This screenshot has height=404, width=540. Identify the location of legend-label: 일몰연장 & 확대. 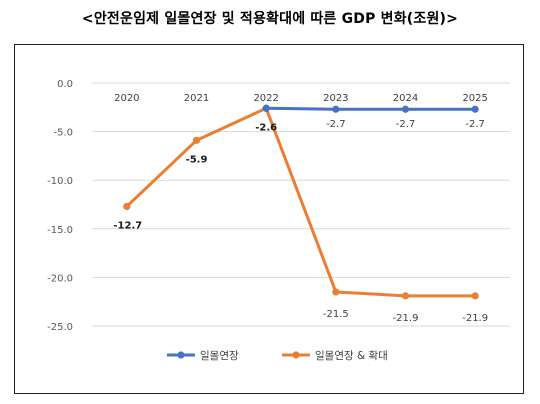
(351, 355).